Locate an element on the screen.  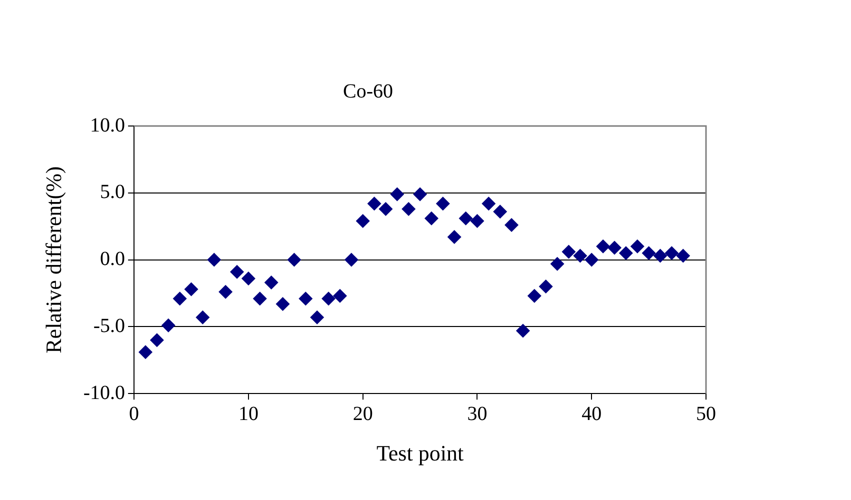
y-tick-label: -10.0 is located at coordinates (104, 393).